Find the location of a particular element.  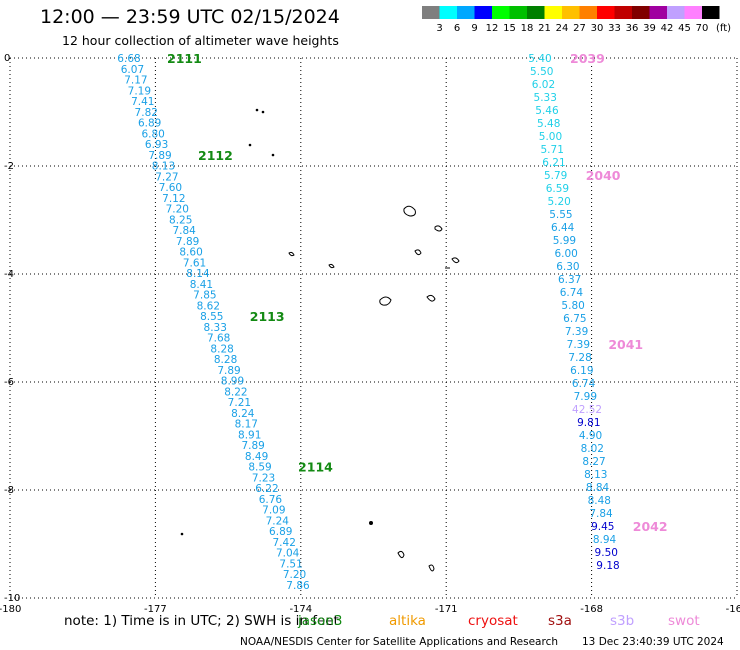

wave-height-value: 8.55 is located at coordinates (211, 317).